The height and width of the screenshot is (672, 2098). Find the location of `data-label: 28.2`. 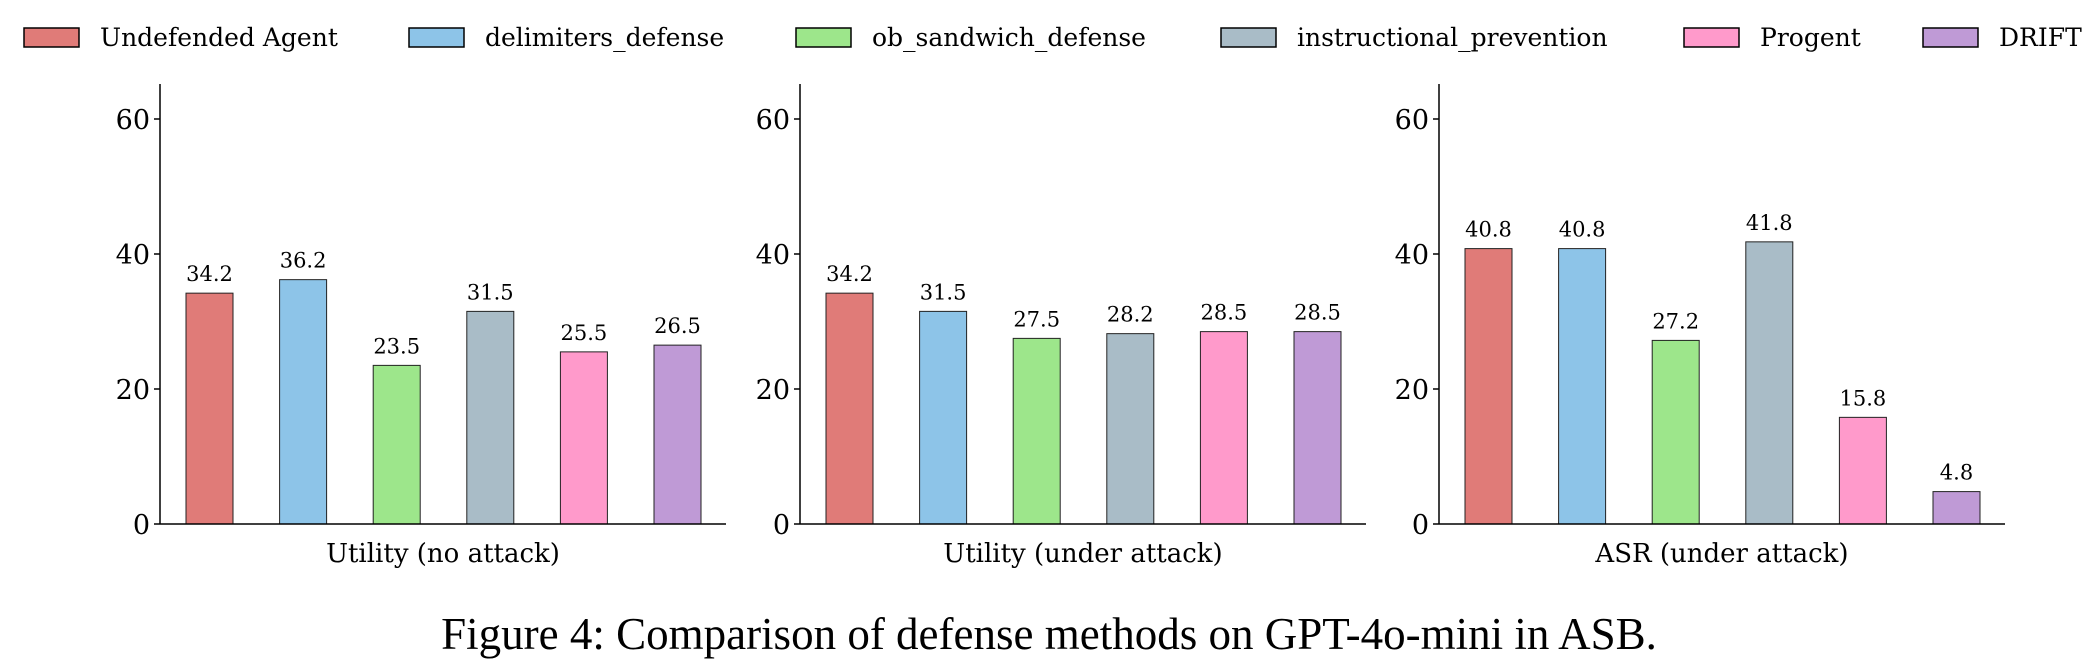

data-label: 28.2 is located at coordinates (1130, 315).